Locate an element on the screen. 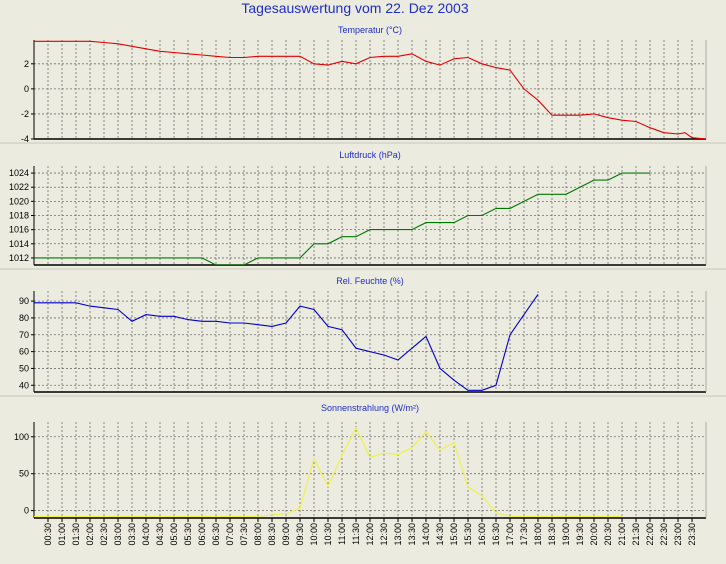 The image size is (726, 564). pressure-ytick-label: 1022 is located at coordinates (19, 187).